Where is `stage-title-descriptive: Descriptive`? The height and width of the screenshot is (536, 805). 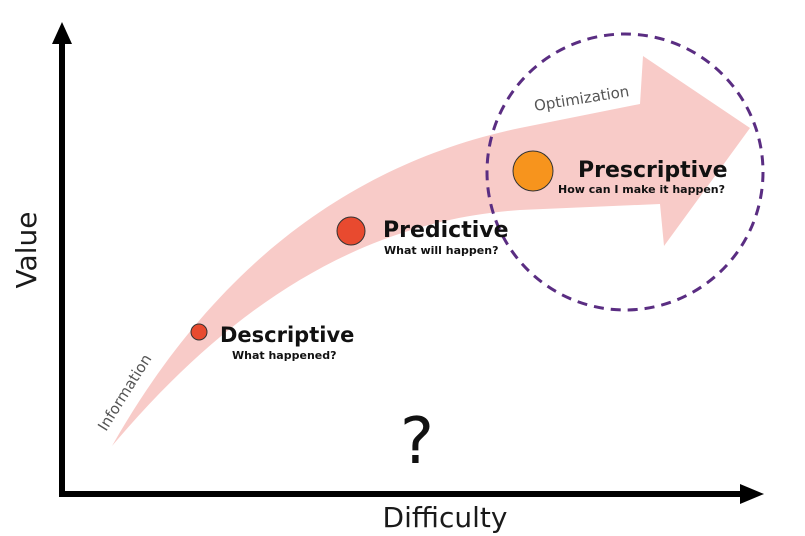
stage-title-descriptive: Descriptive is located at coordinates (287, 335).